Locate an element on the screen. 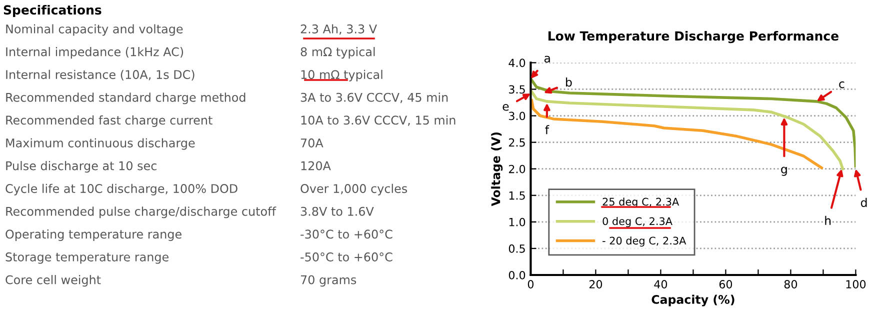  text: Recommended pulse charge/discharge cutoff is located at coordinates (141, 212).